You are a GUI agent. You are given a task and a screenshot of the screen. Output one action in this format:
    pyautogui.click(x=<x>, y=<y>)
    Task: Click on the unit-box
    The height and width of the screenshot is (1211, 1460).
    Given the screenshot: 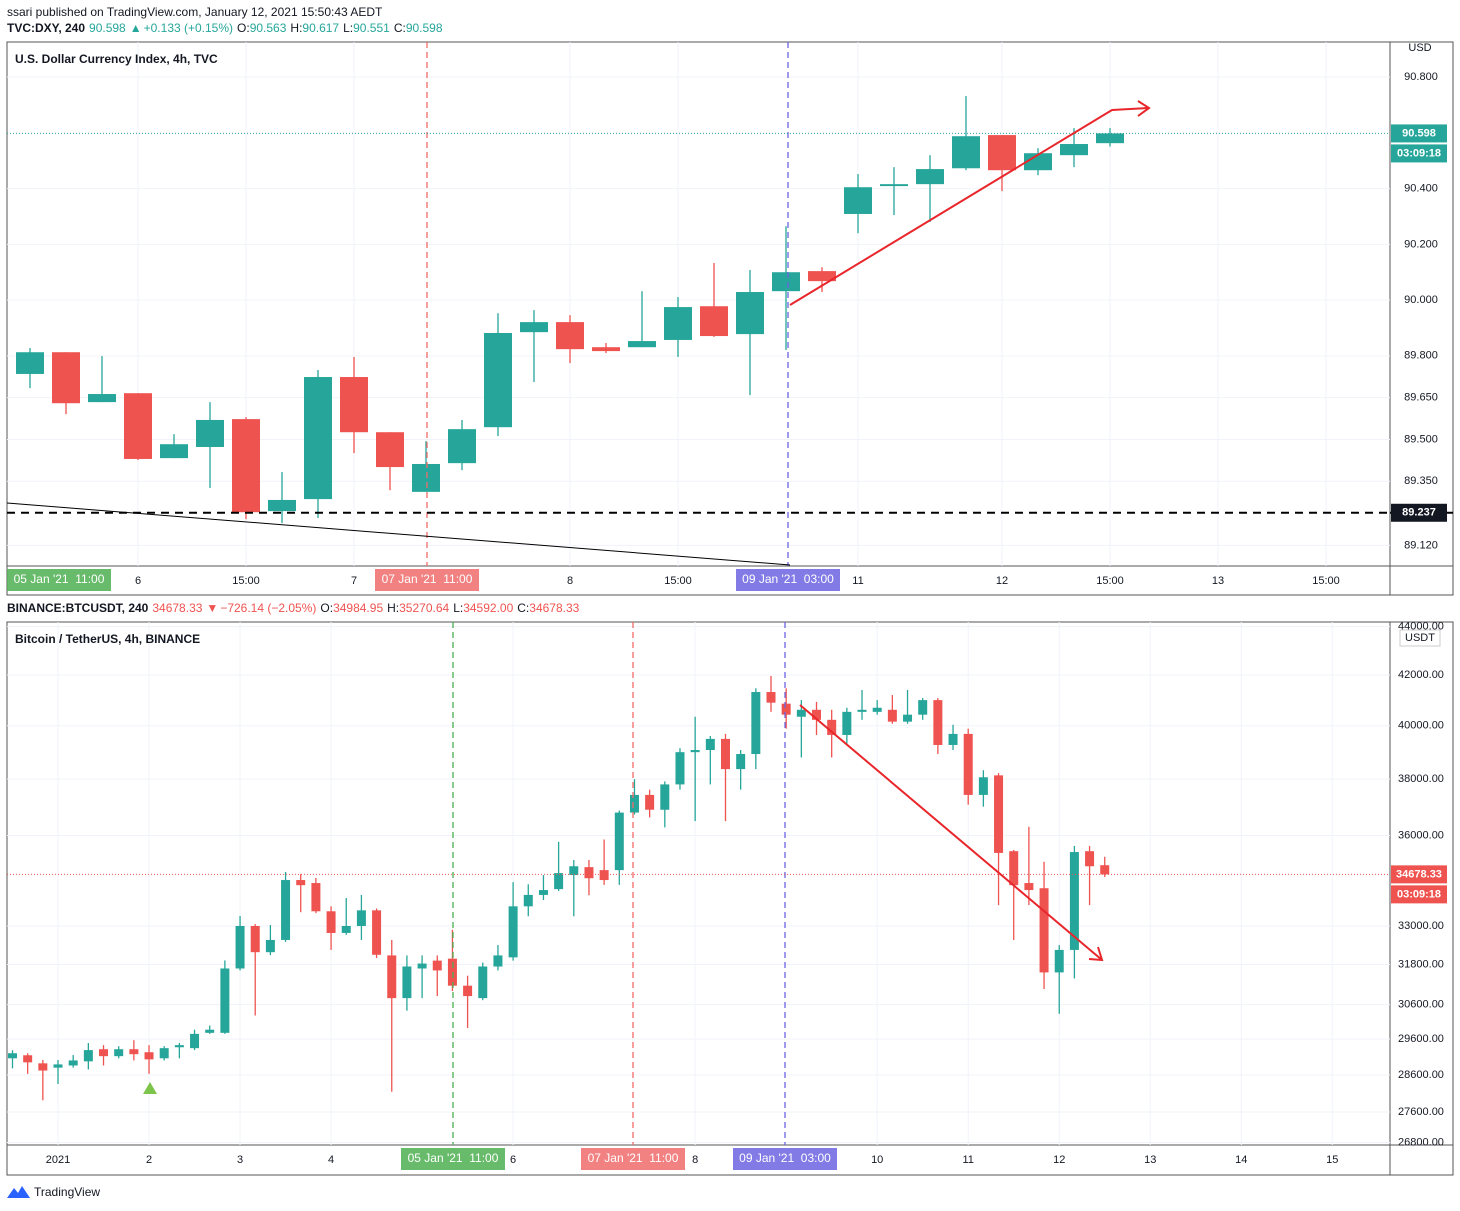 What is the action you would take?
    pyautogui.click(x=1420, y=638)
    